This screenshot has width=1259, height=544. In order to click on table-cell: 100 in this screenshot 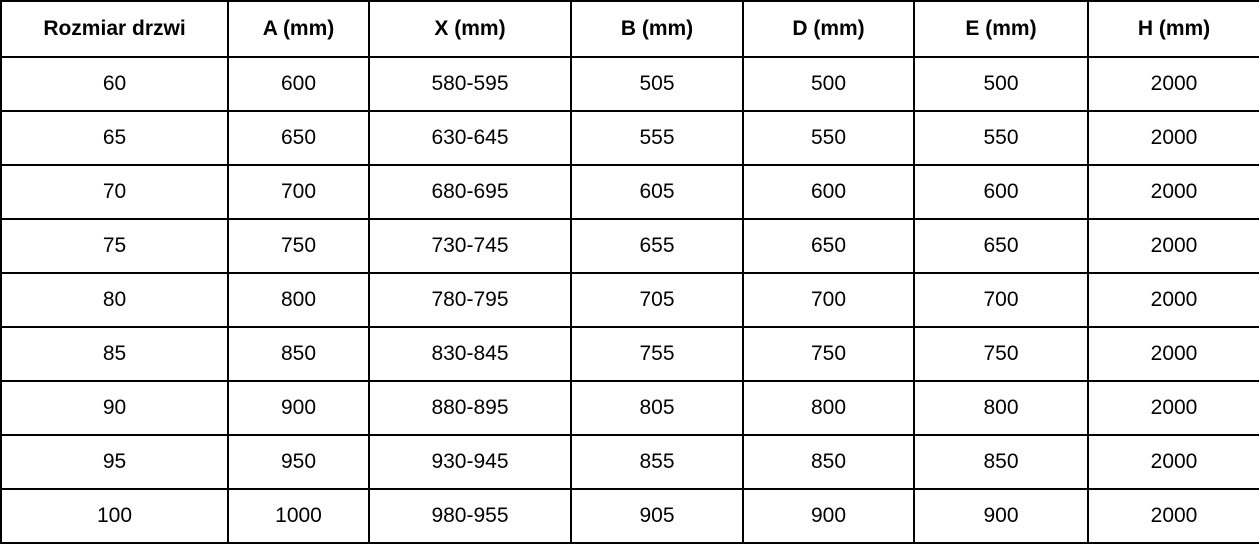, I will do `click(114, 516)`.